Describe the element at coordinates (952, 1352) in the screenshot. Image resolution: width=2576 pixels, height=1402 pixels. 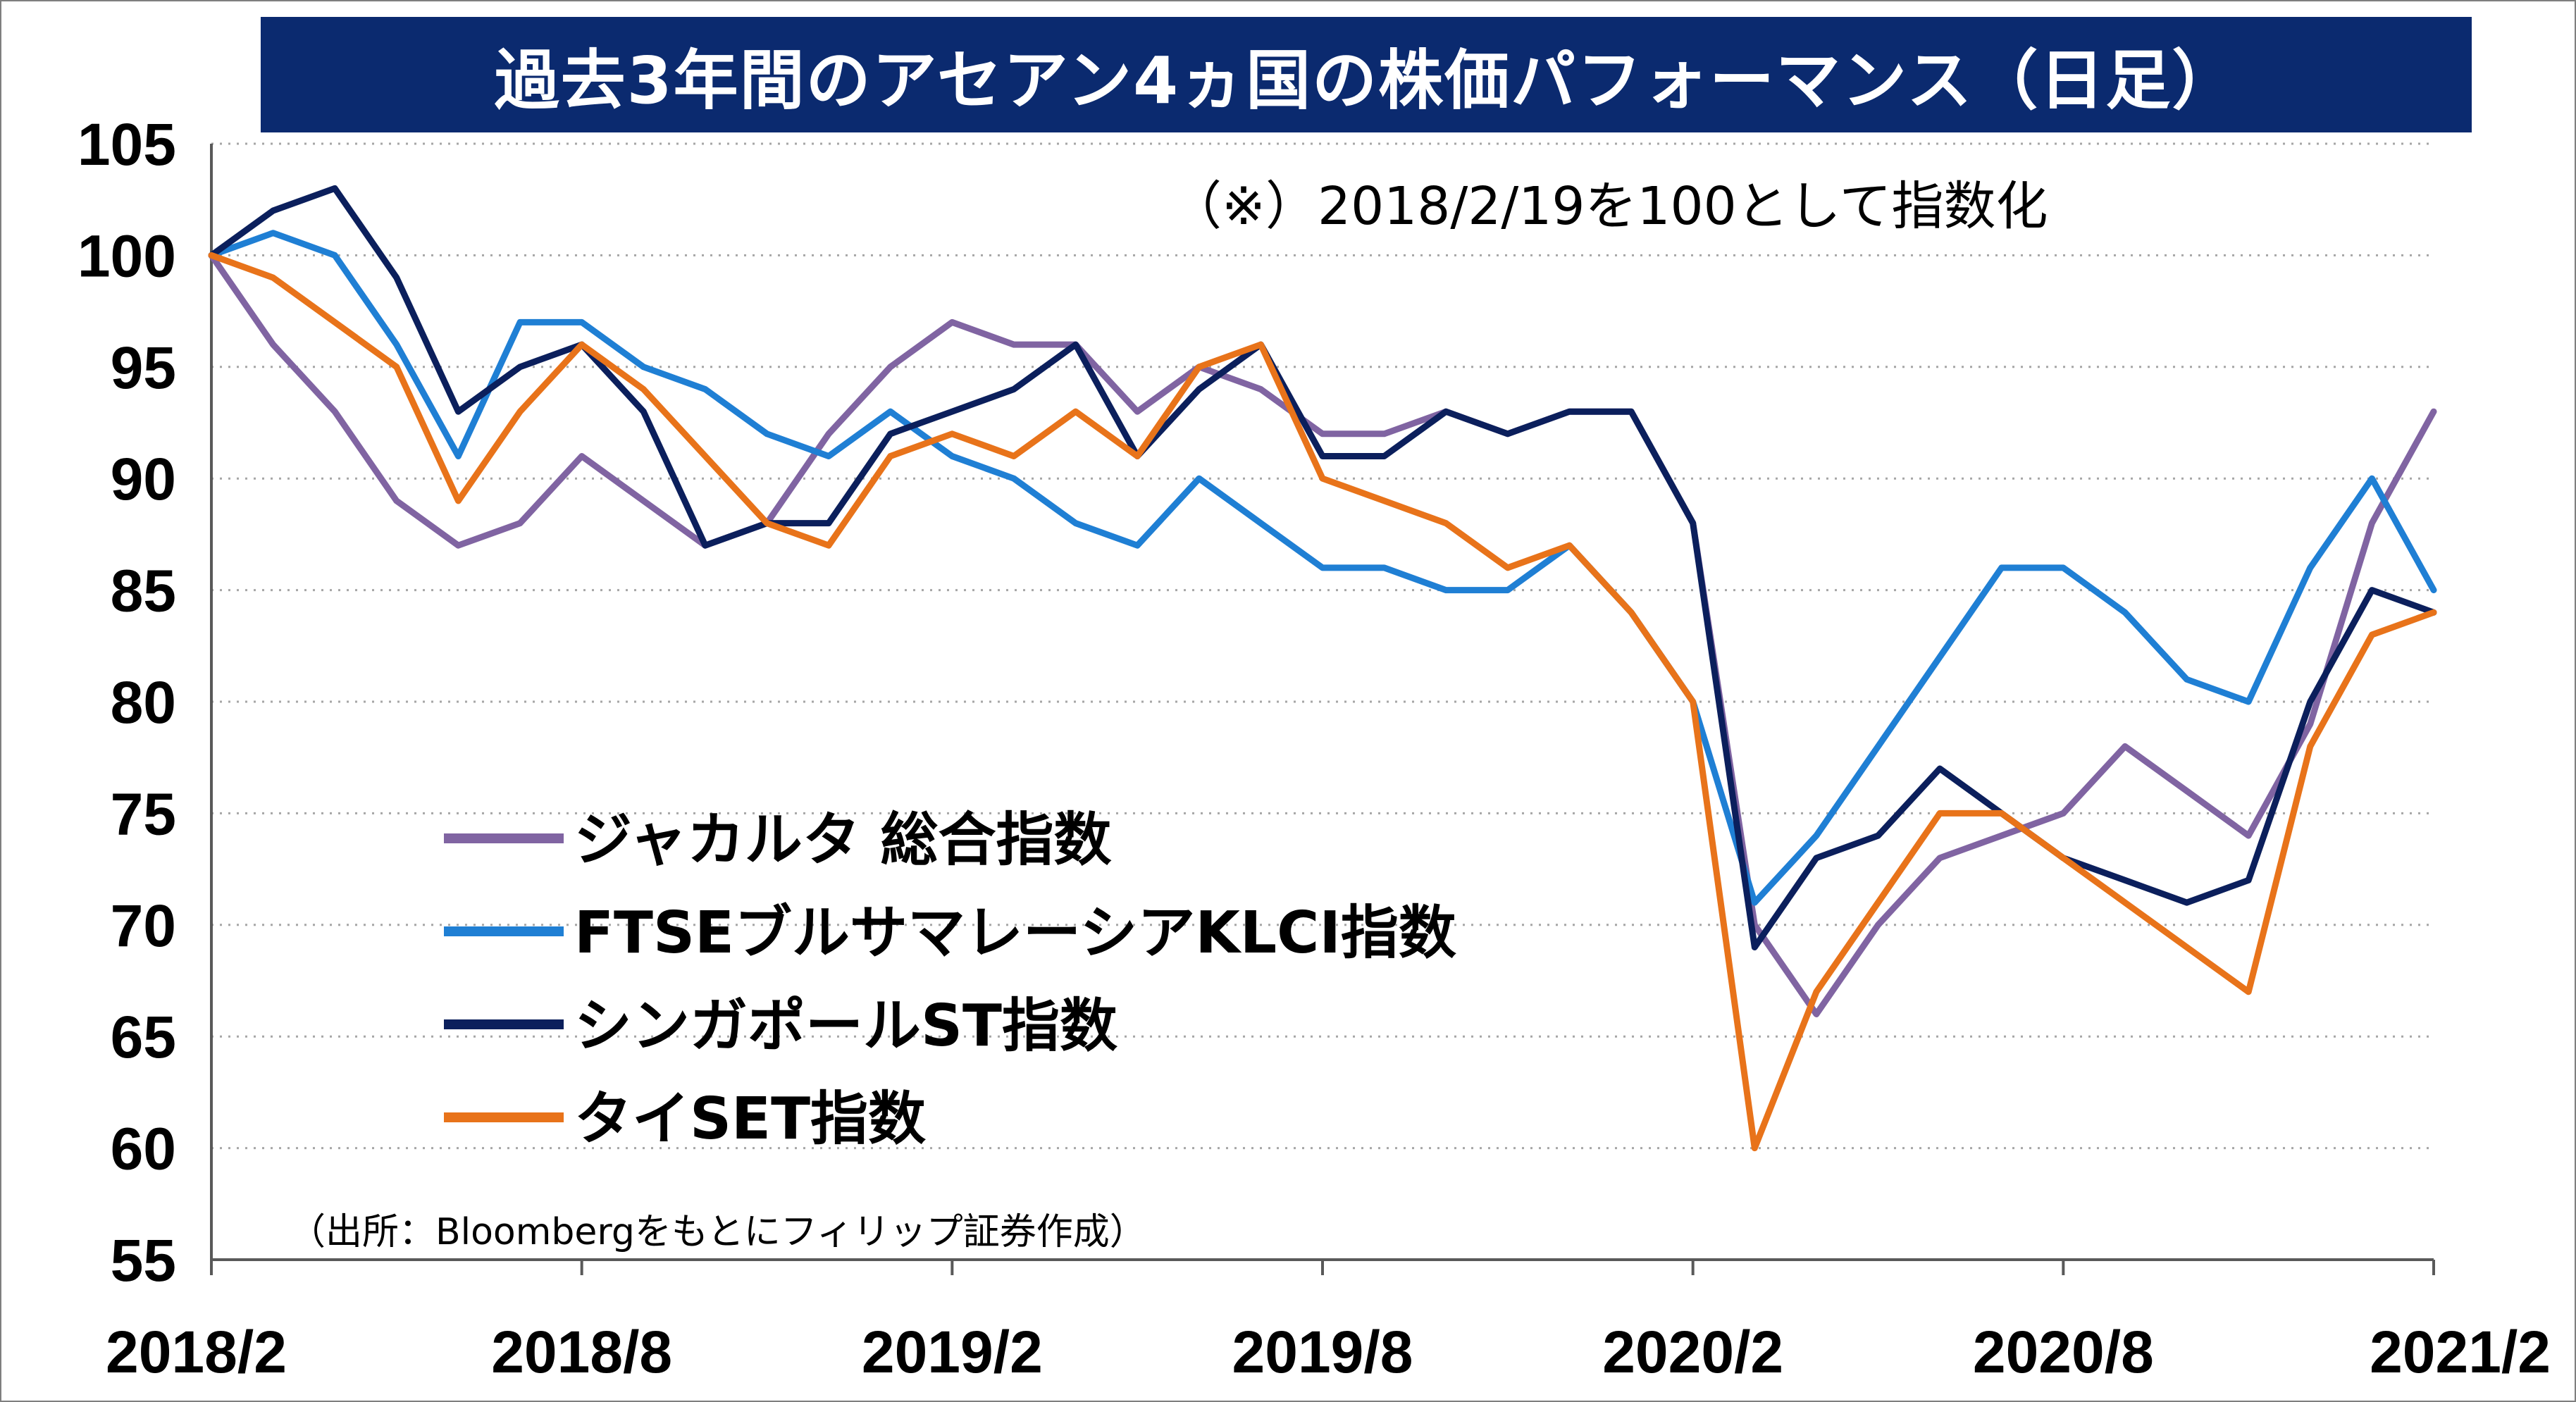
I see `x-tick-label: 2019/2` at that location.